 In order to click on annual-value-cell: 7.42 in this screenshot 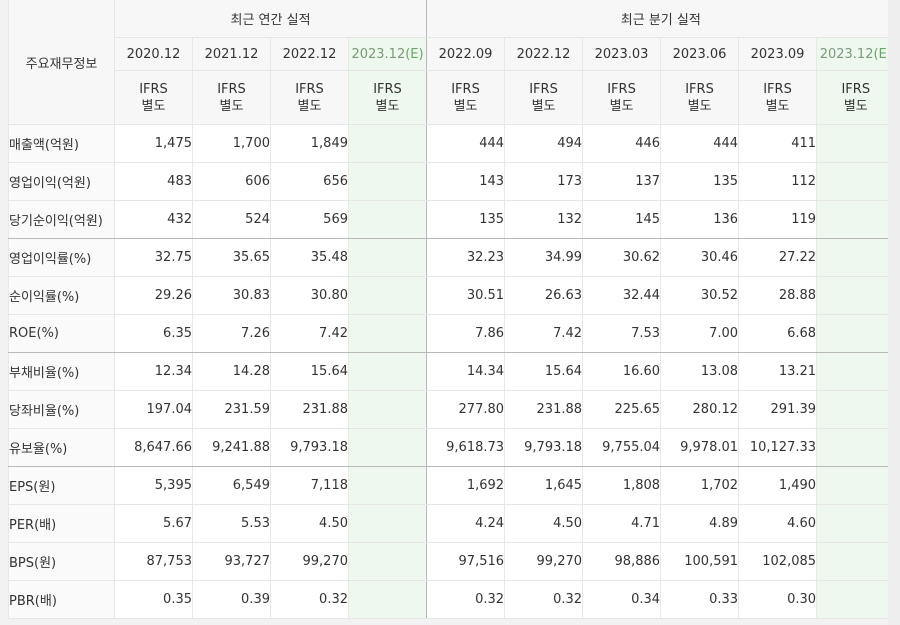, I will do `click(309, 333)`.